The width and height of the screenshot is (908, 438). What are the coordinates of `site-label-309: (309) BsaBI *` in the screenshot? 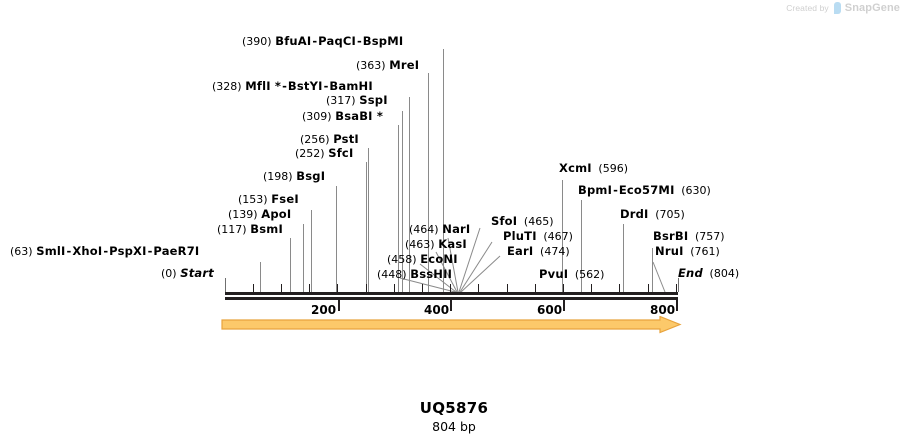 It's located at (342, 116).